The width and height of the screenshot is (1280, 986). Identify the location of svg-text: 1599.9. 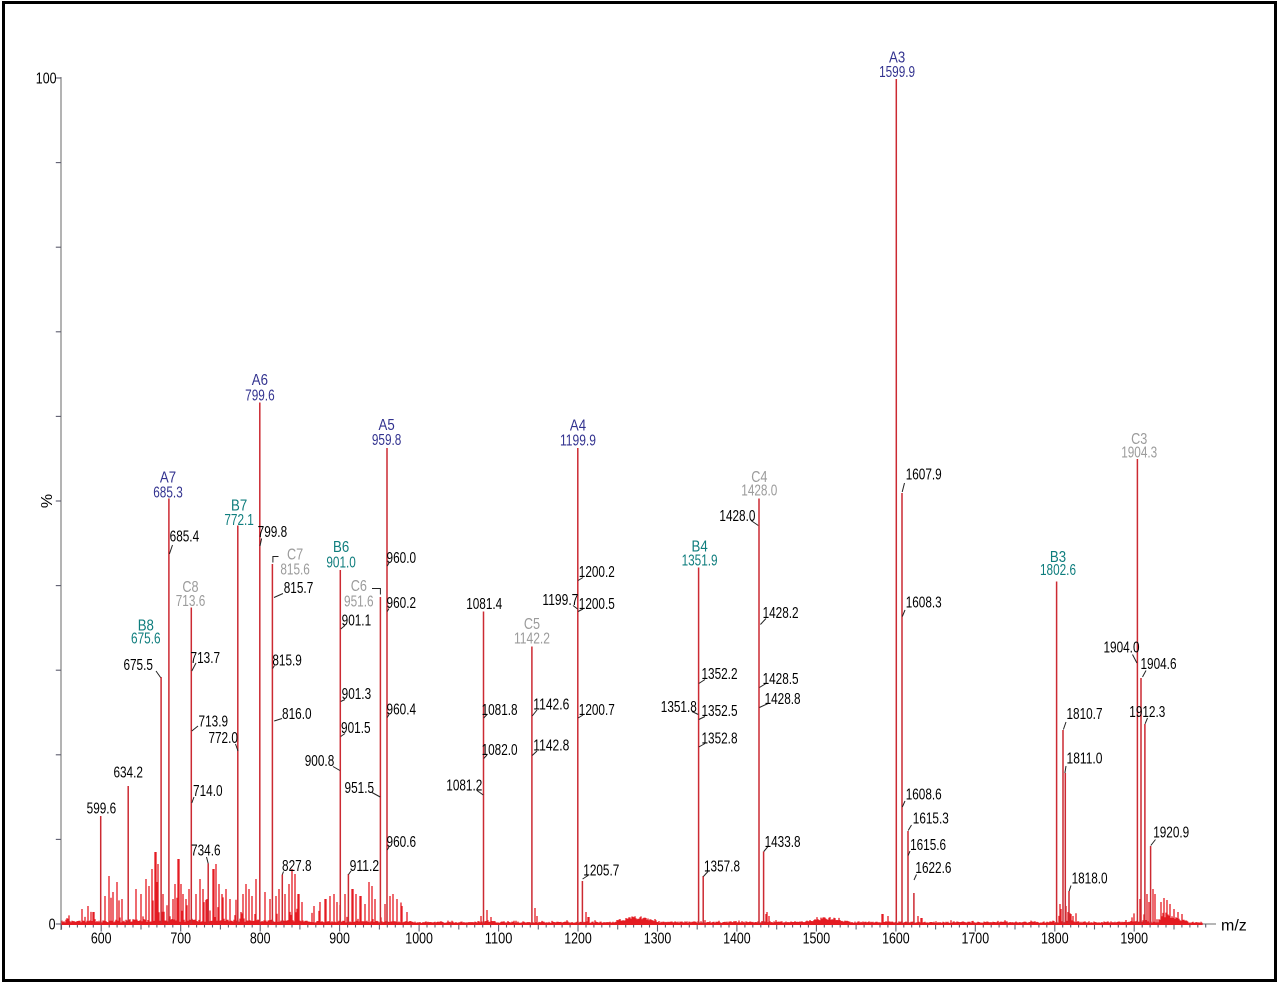
(897, 72).